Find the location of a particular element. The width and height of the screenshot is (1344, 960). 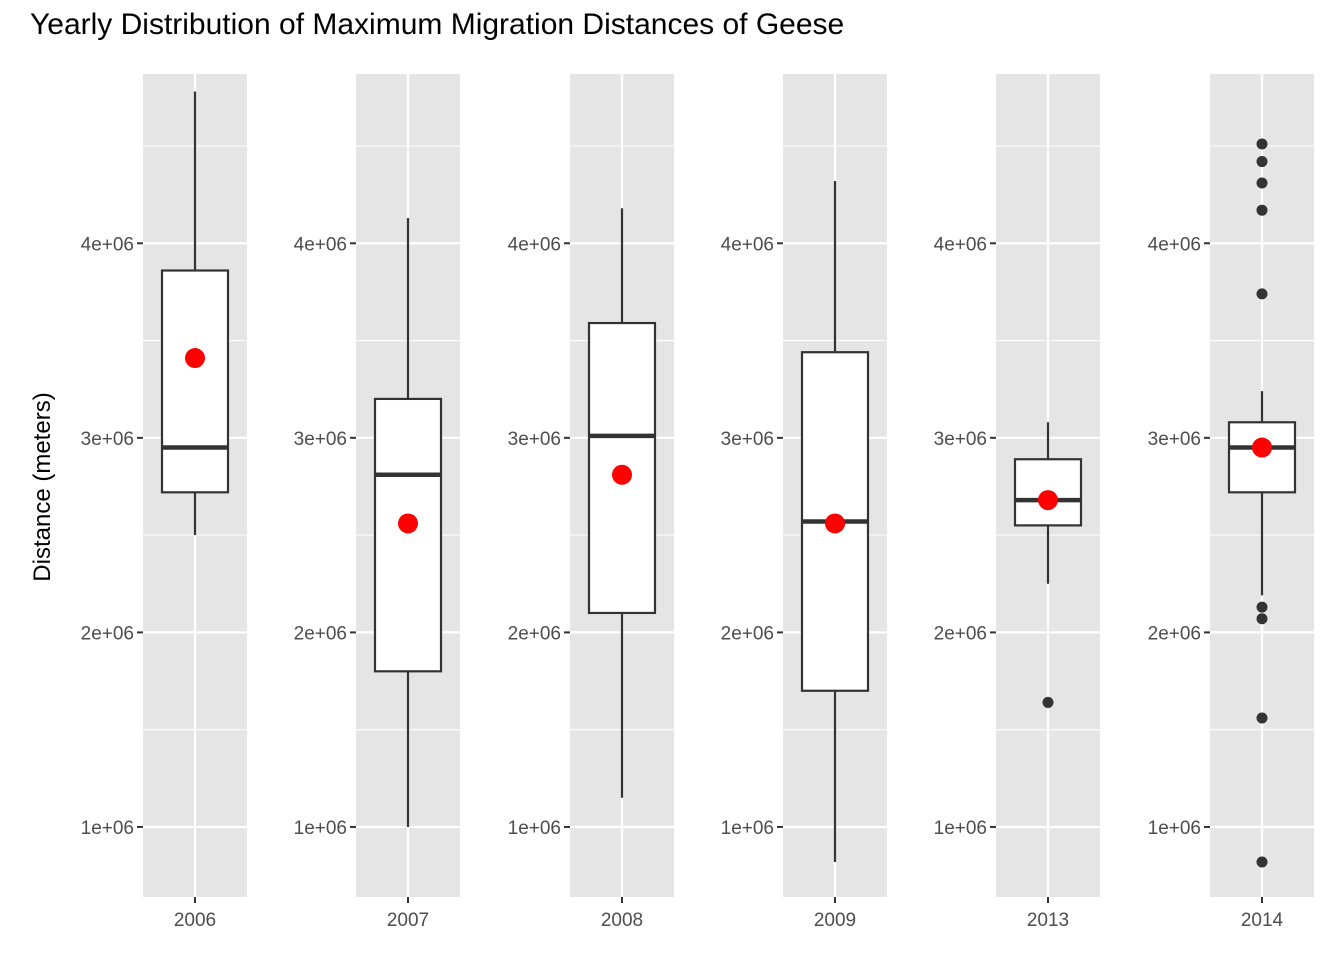

panel-2014: 1e+06 2e+06 3e+06 4e+06 2014 is located at coordinates (1231, 502).